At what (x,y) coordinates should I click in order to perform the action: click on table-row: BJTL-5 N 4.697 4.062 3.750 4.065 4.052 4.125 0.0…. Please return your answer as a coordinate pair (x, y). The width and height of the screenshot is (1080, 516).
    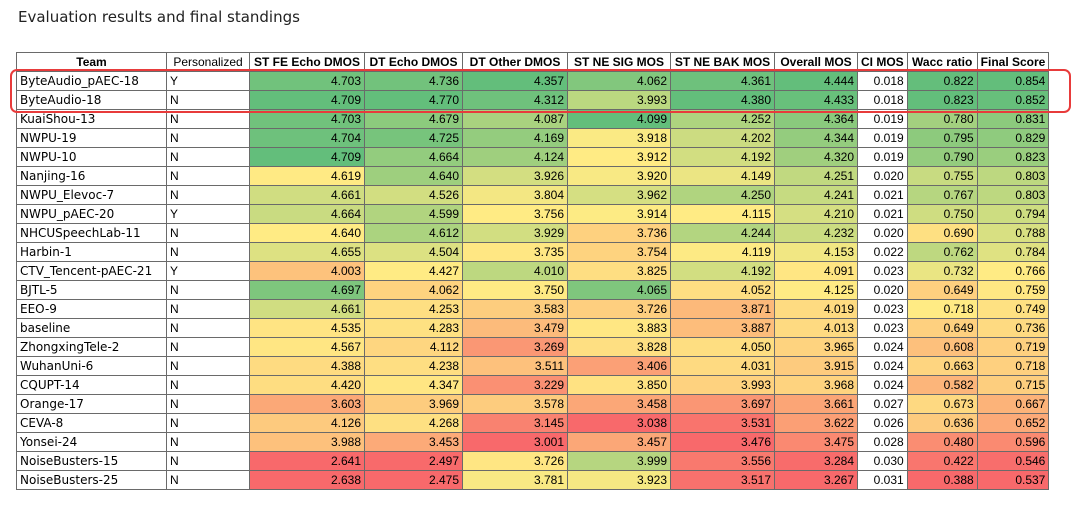
    Looking at the image, I should click on (533, 290).